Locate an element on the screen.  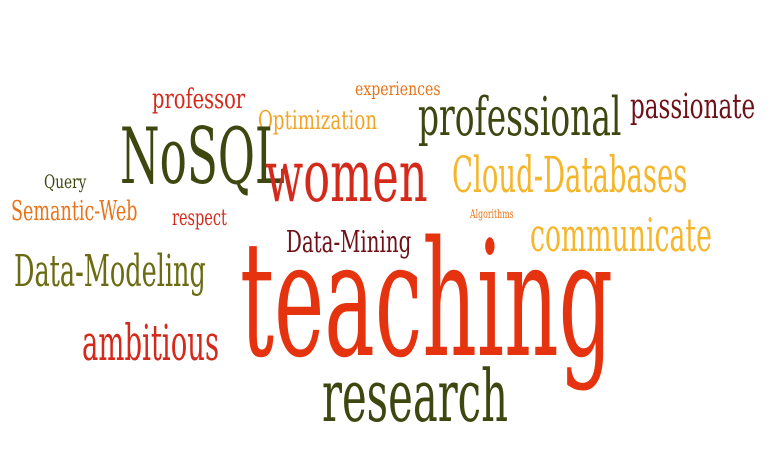
word-data-modeling: Data-Modeling is located at coordinates (110, 271).